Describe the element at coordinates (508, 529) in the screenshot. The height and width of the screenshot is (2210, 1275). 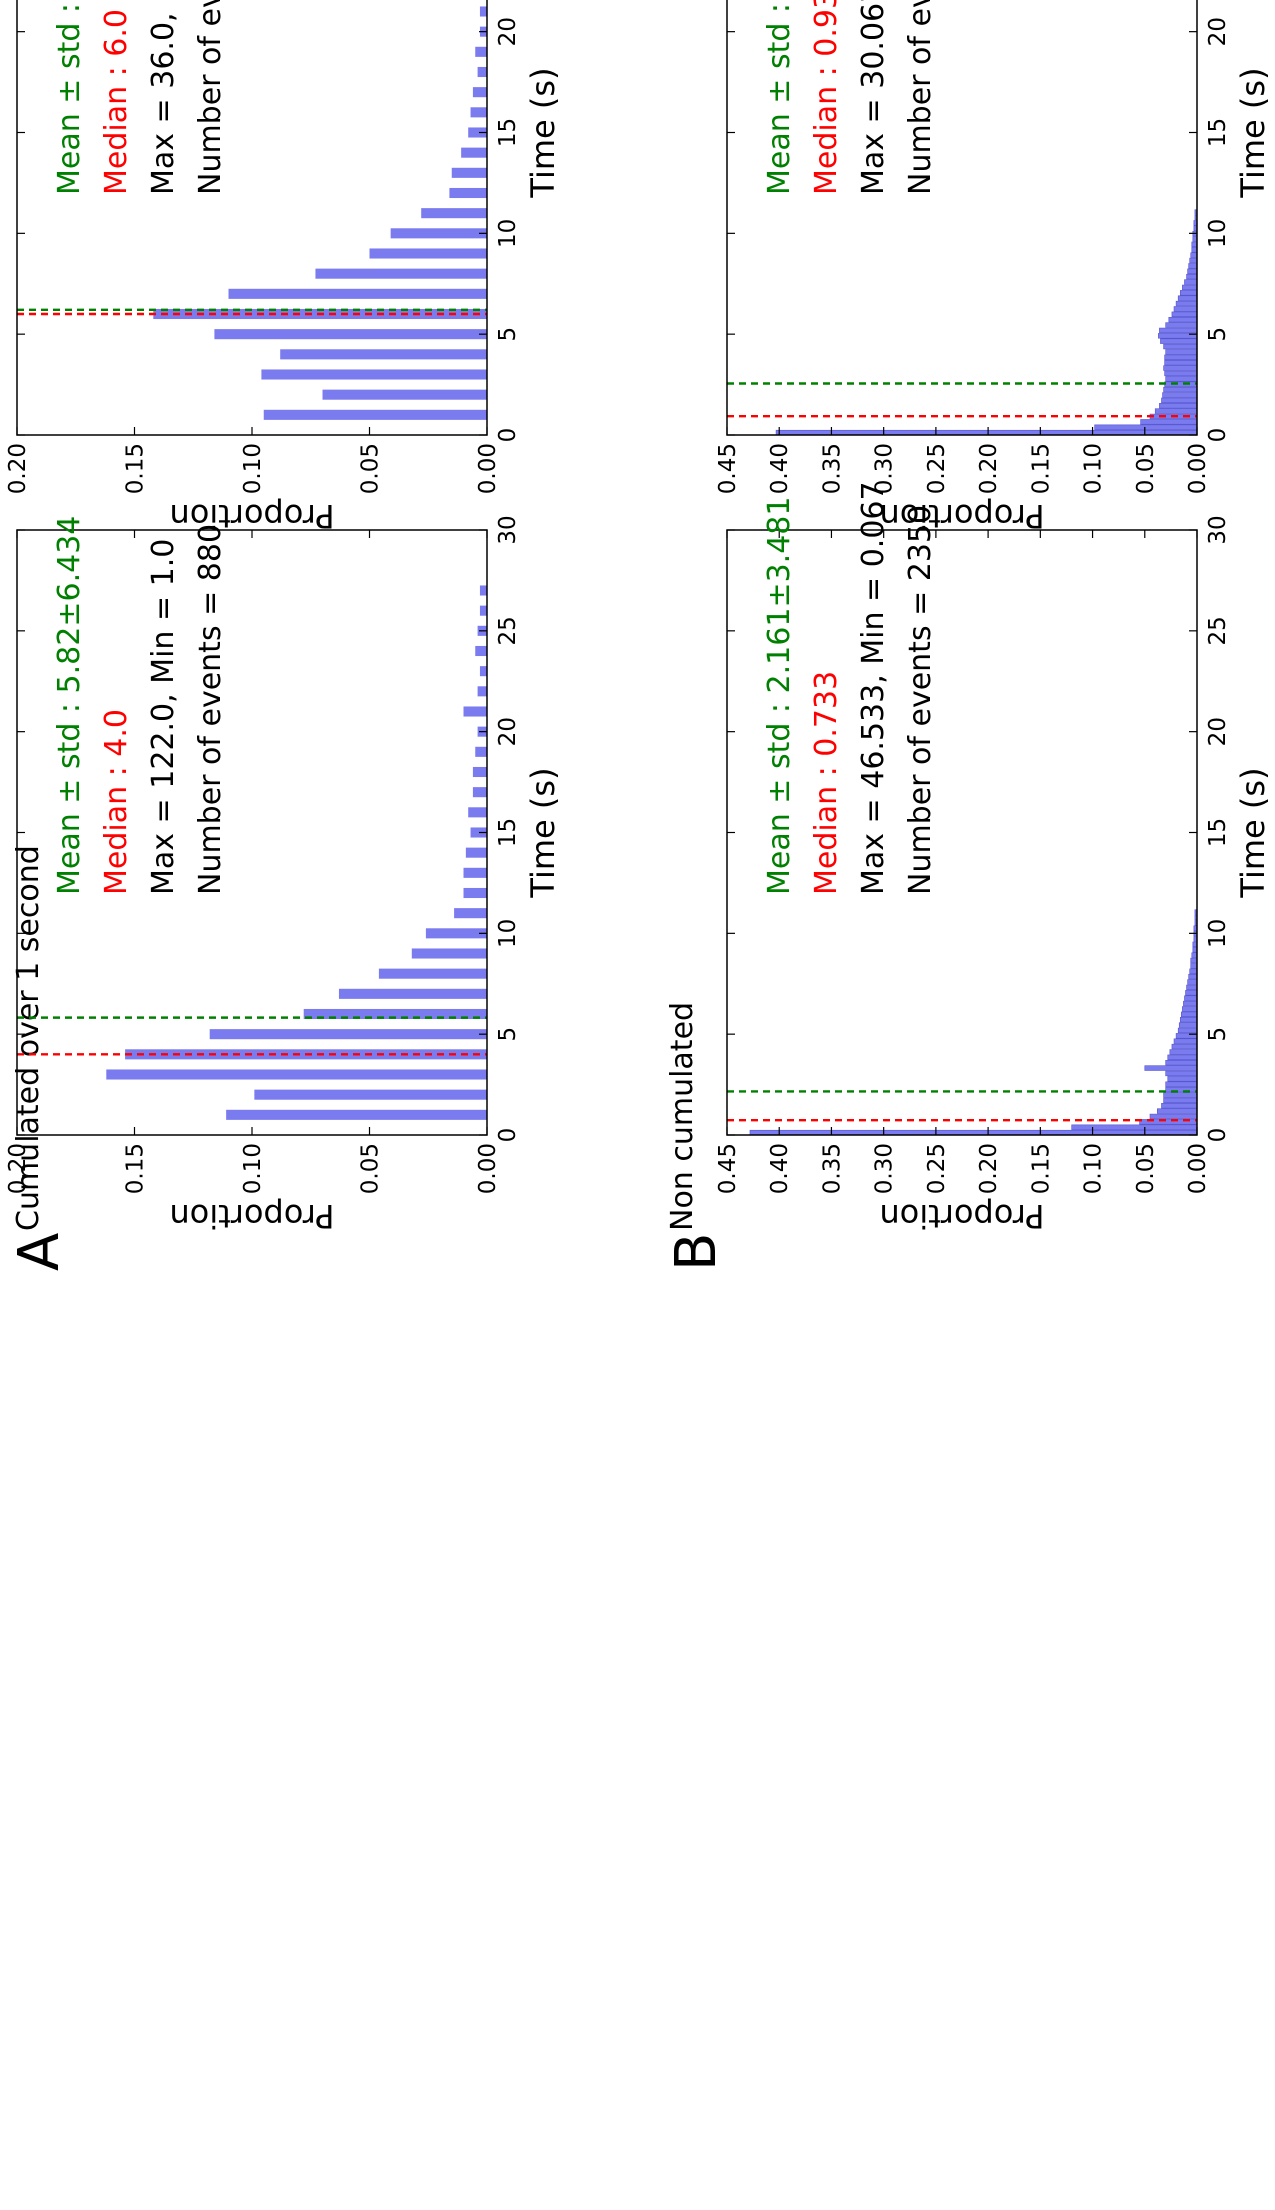
I see `x-tick-label: 30` at that location.